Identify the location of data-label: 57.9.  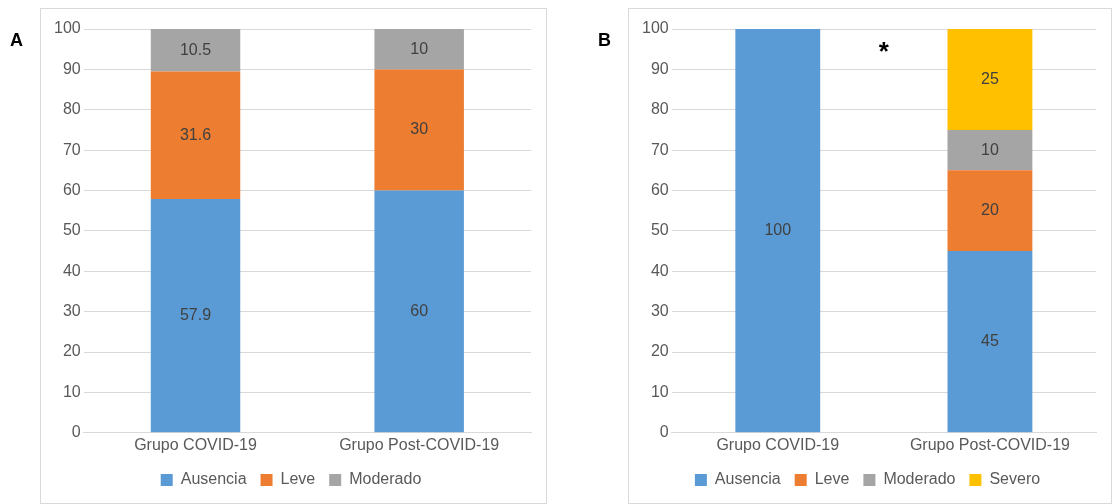
(195, 315).